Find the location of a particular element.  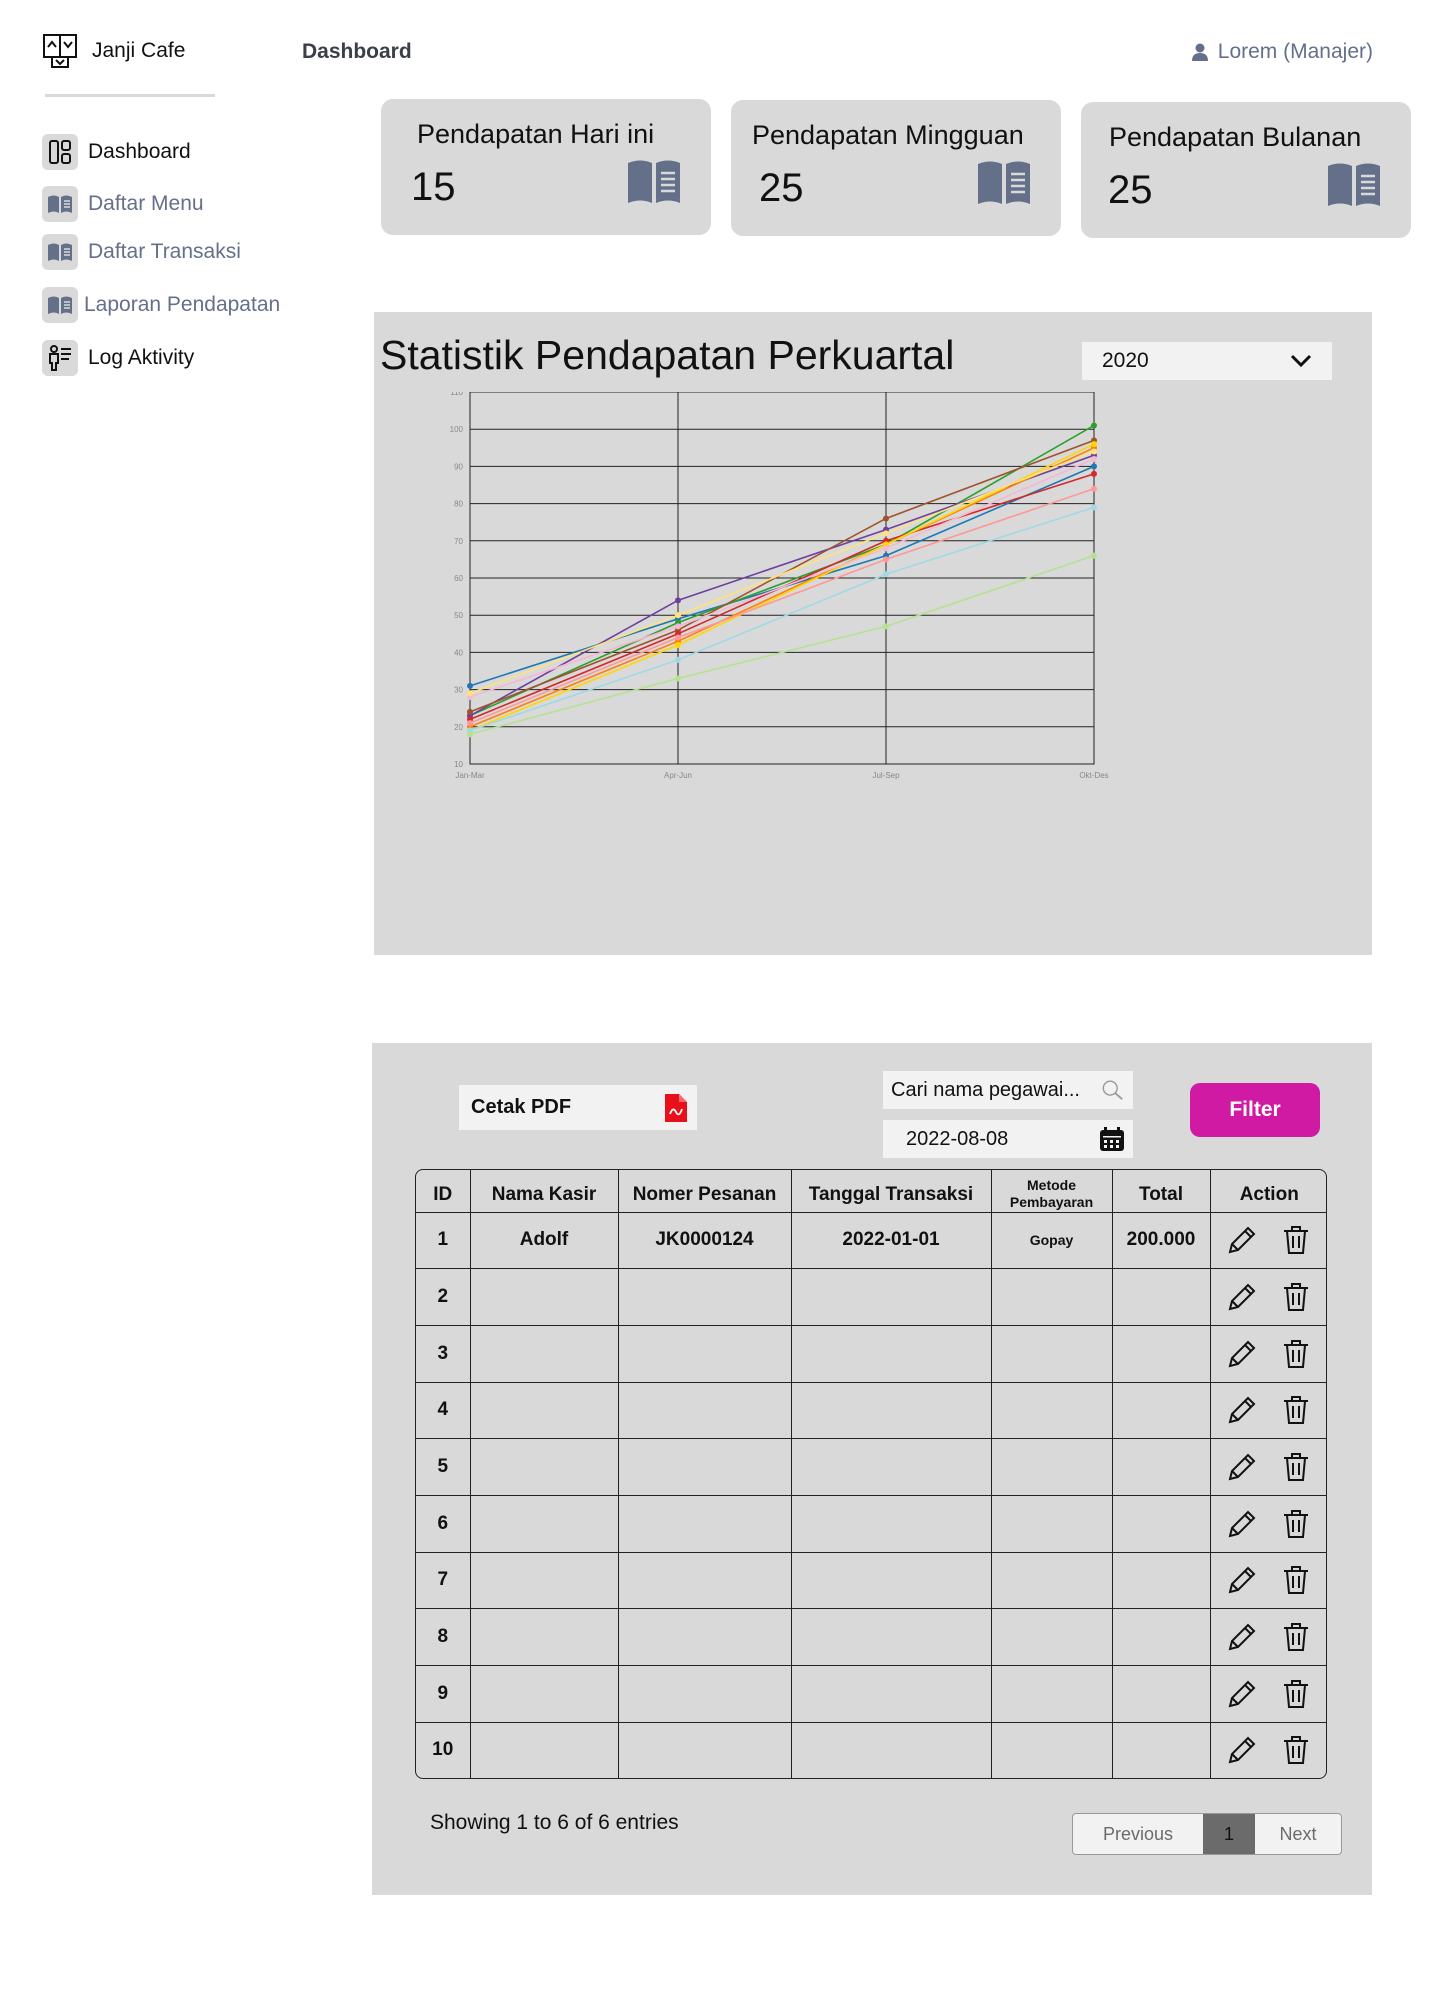

table-row: 7 is located at coordinates (871, 1581).